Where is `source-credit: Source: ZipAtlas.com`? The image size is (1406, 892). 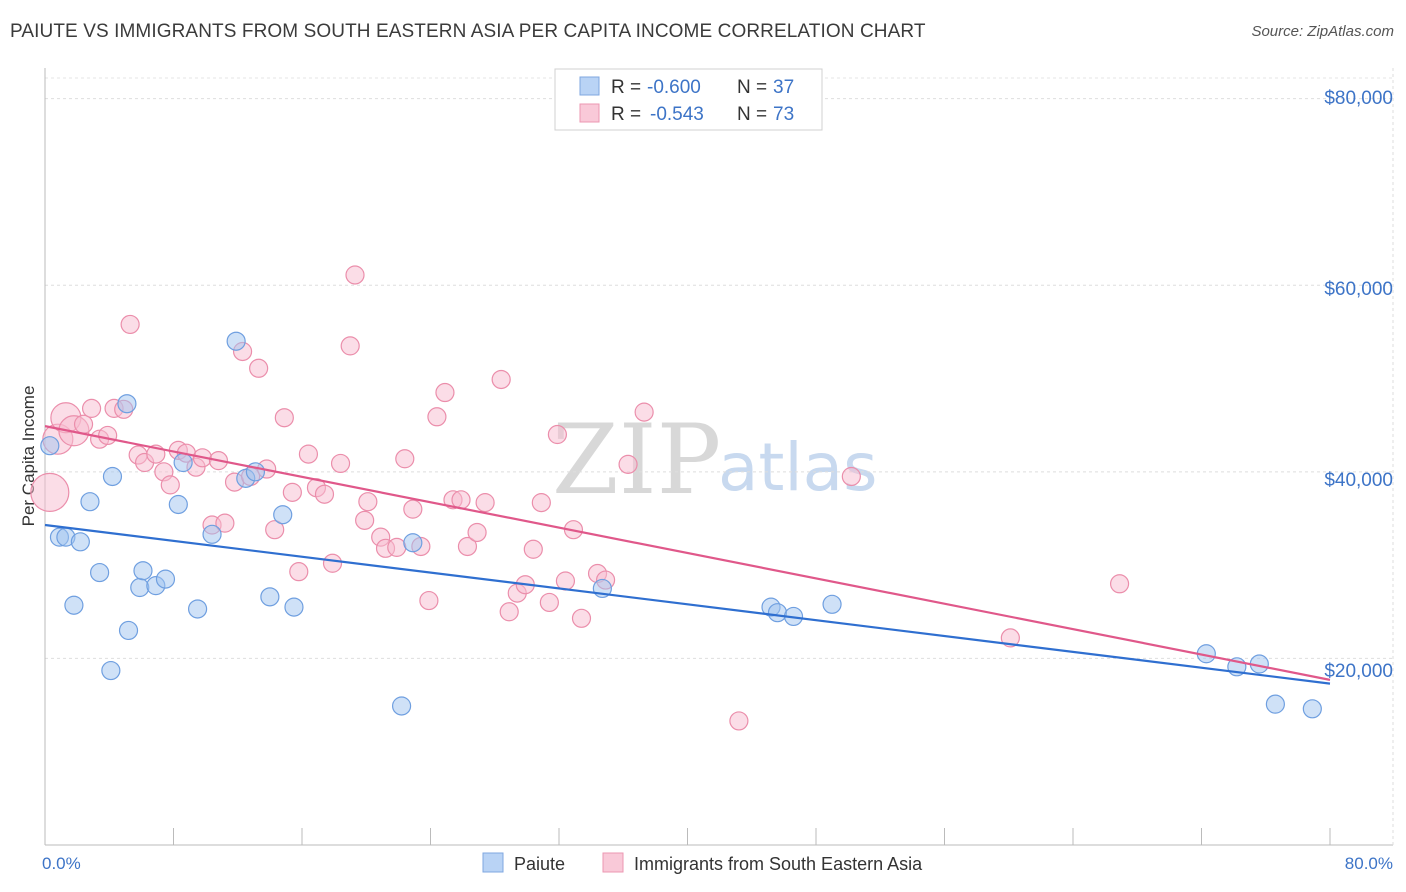 source-credit: Source: ZipAtlas.com is located at coordinates (1322, 31).